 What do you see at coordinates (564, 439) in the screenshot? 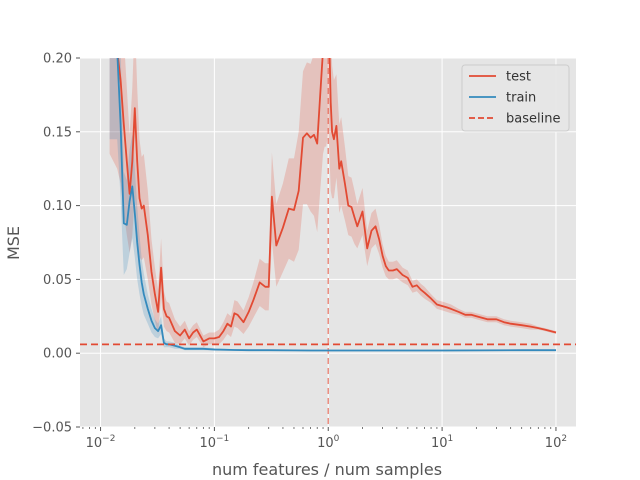
I see `x-tick-exponent: 2` at bounding box center [564, 439].